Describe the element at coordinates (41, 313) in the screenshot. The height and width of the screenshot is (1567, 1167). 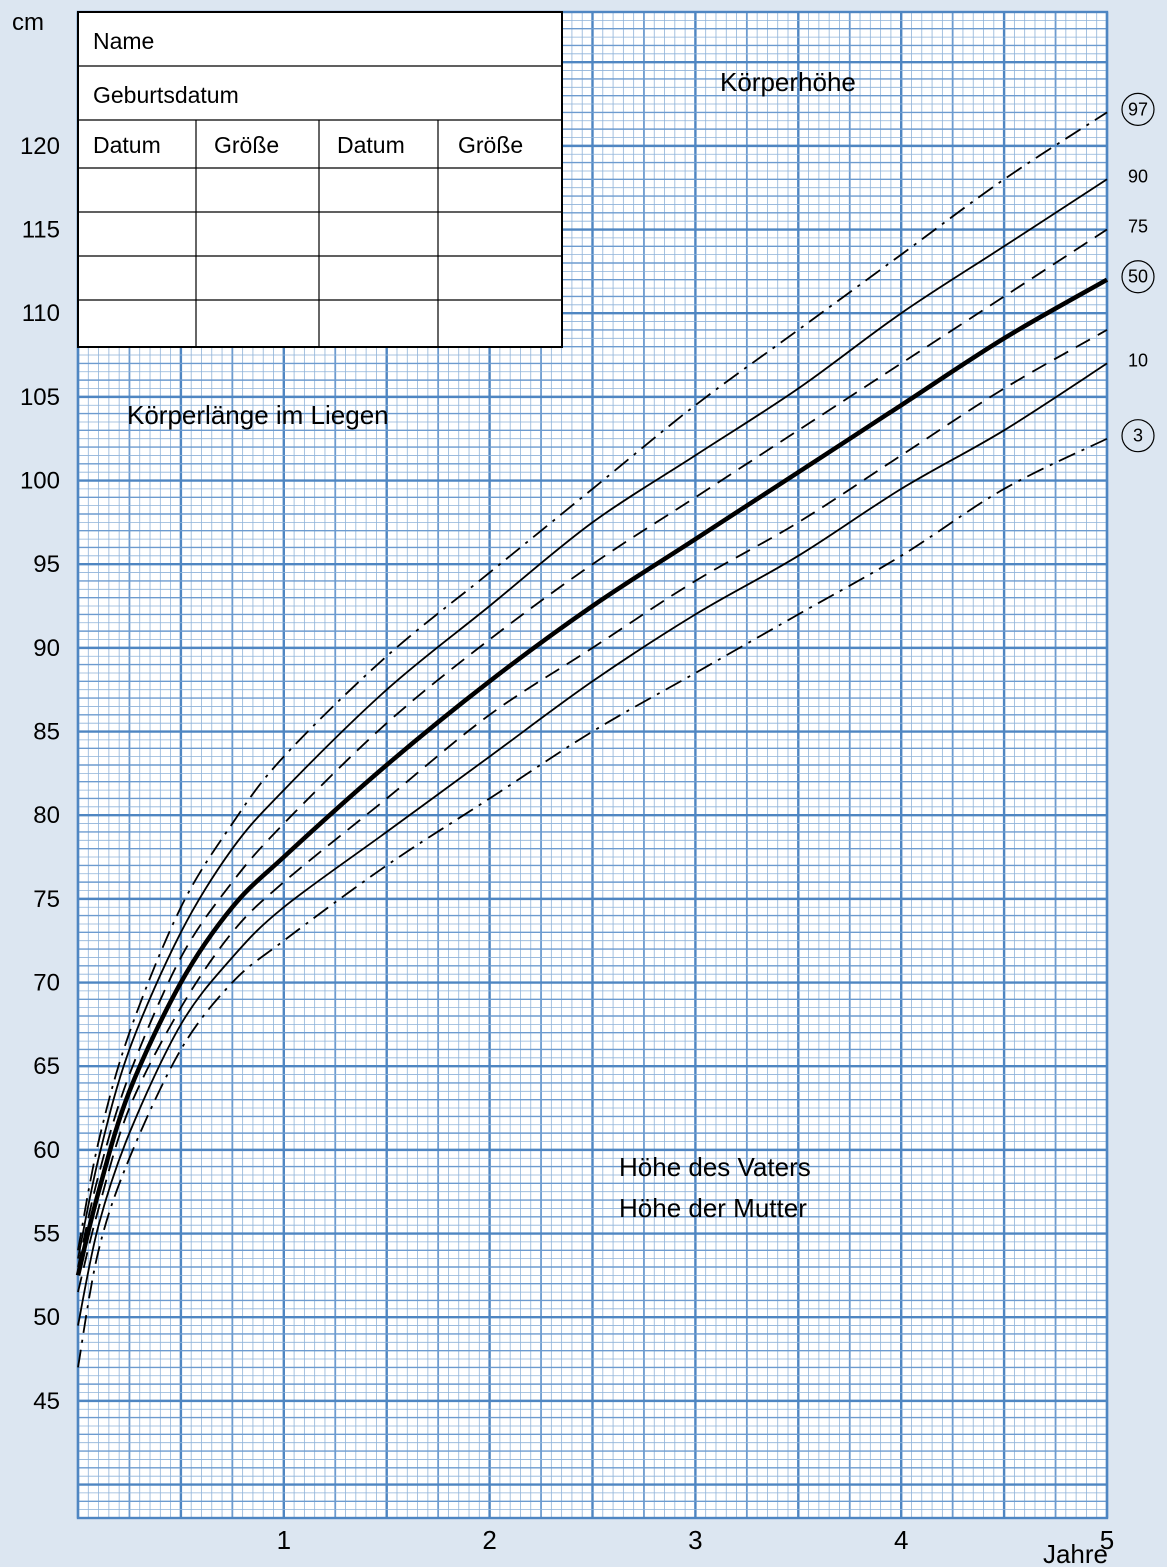
I see `y-tick-label: 110` at that location.